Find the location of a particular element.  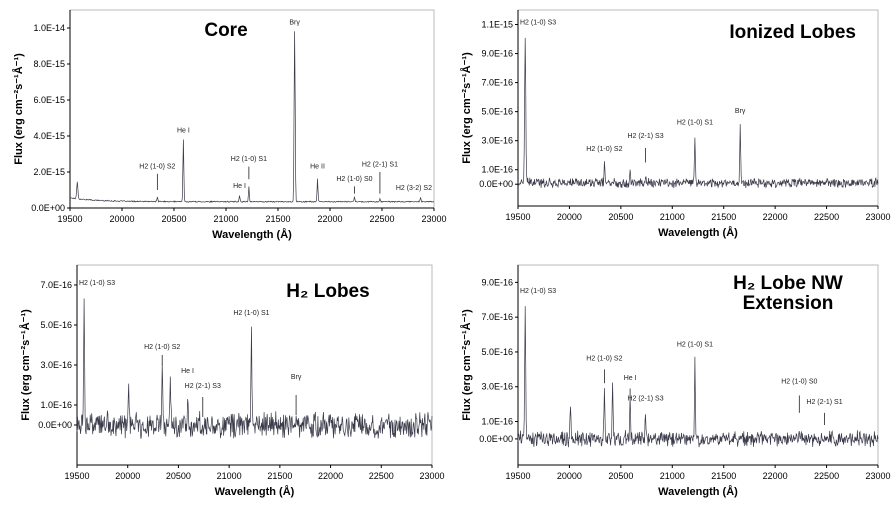

chart-title-line-1: H₂ Lobe NW is located at coordinates (788, 283).